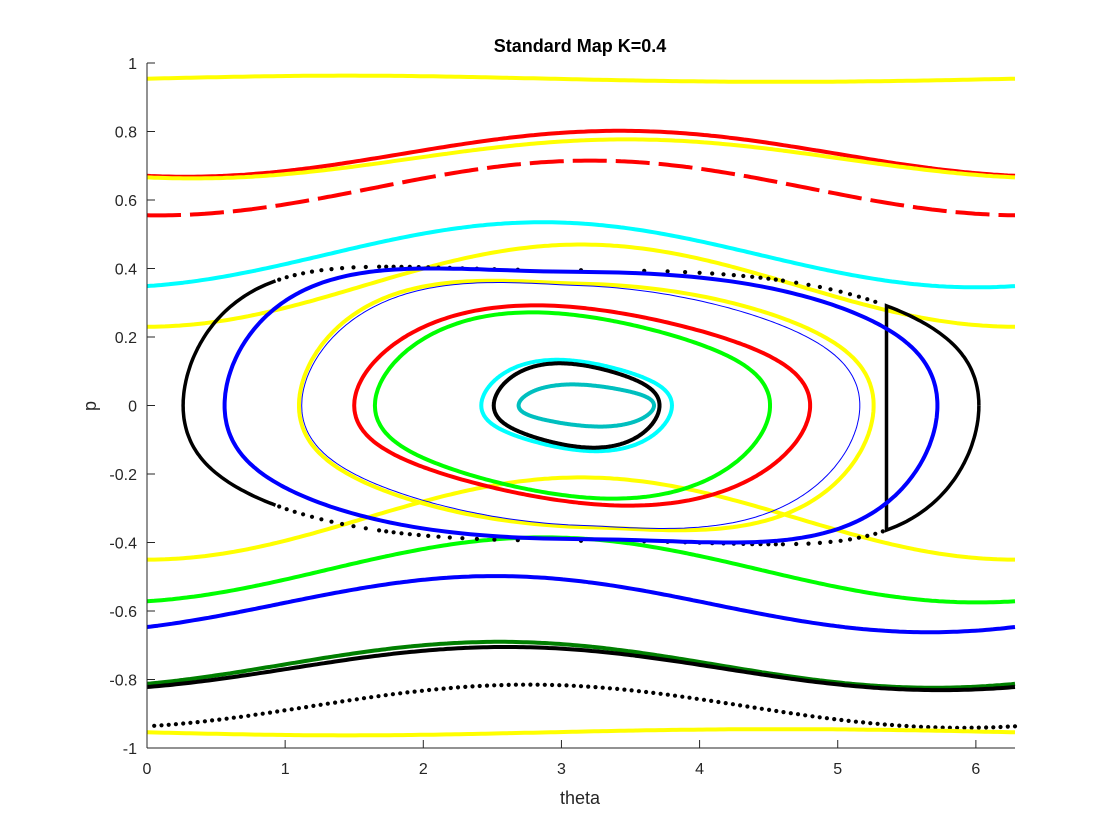 The height and width of the screenshot is (840, 1120). What do you see at coordinates (586, 405) in the screenshot?
I see `orbit-21-island-orbit` at bounding box center [586, 405].